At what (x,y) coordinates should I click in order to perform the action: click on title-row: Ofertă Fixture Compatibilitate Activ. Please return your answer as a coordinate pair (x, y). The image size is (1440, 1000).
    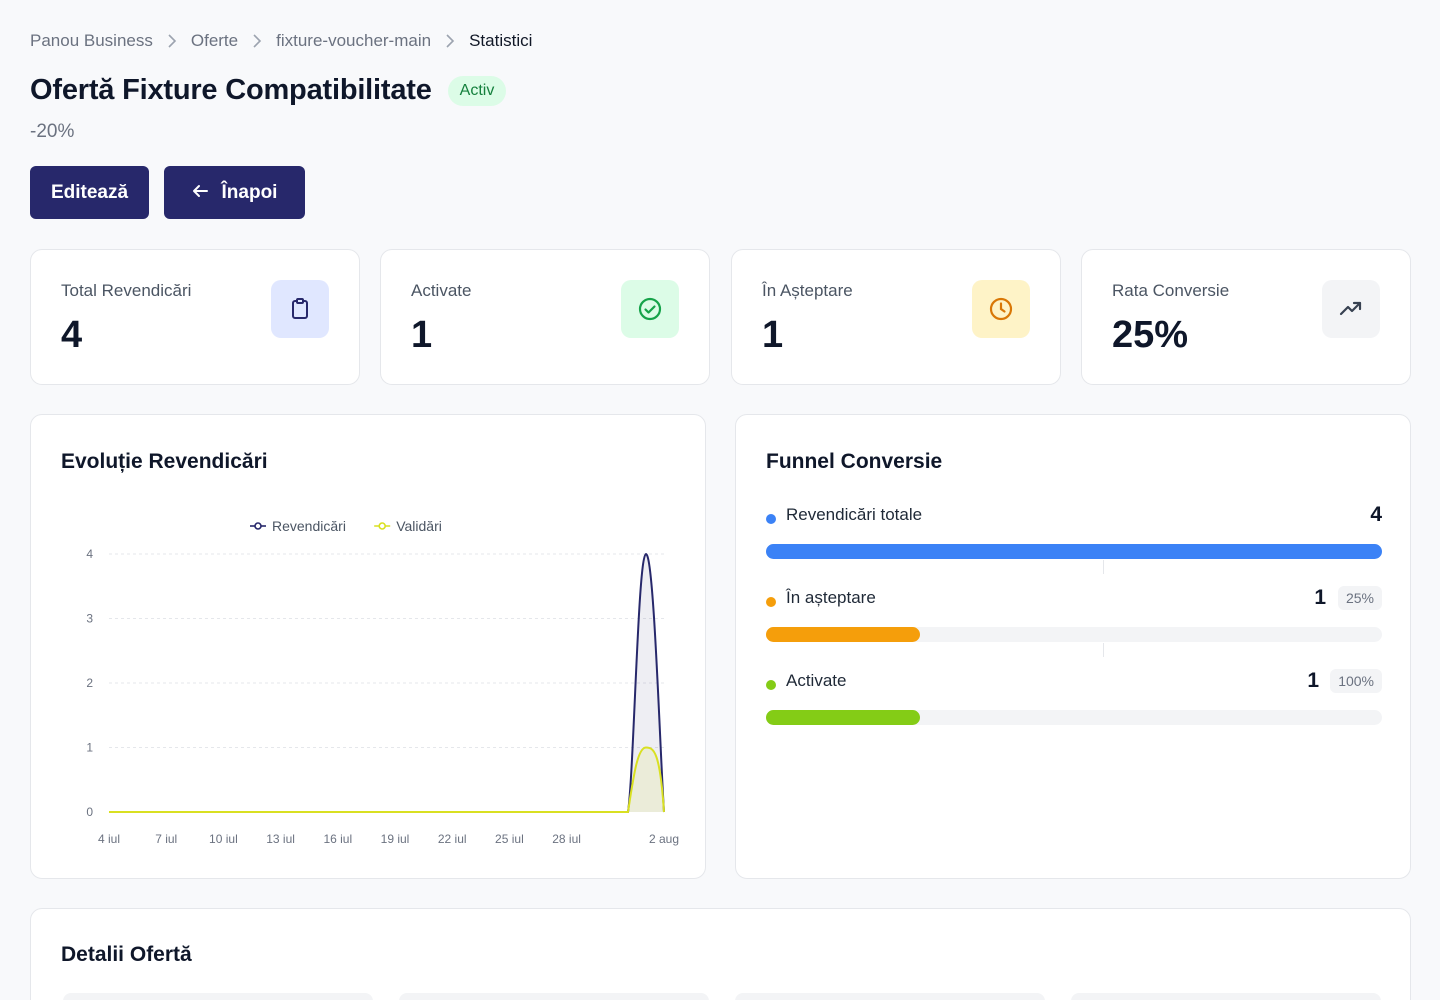
    Looking at the image, I should click on (268, 90).